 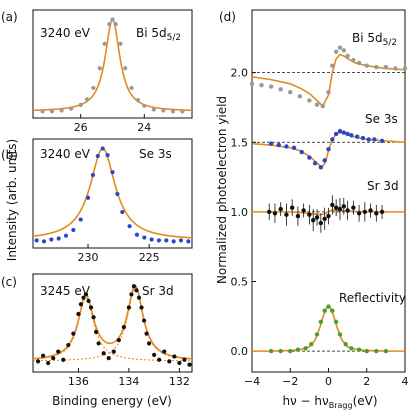 I want to click on panel-d-xtick-label: 0, so click(x=328, y=381).